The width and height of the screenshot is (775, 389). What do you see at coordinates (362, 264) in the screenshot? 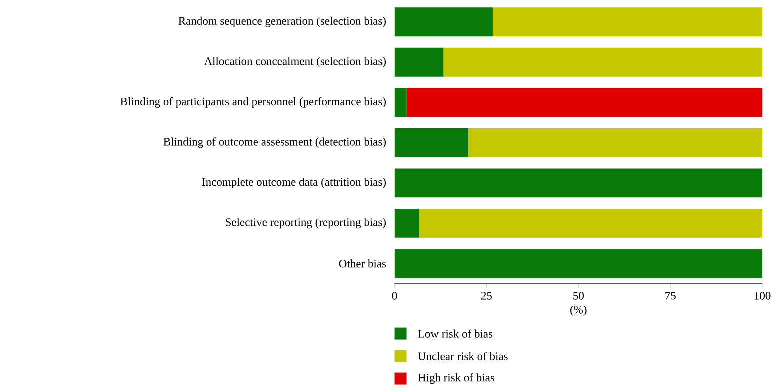
I see `y-tick-label: Other bias` at bounding box center [362, 264].